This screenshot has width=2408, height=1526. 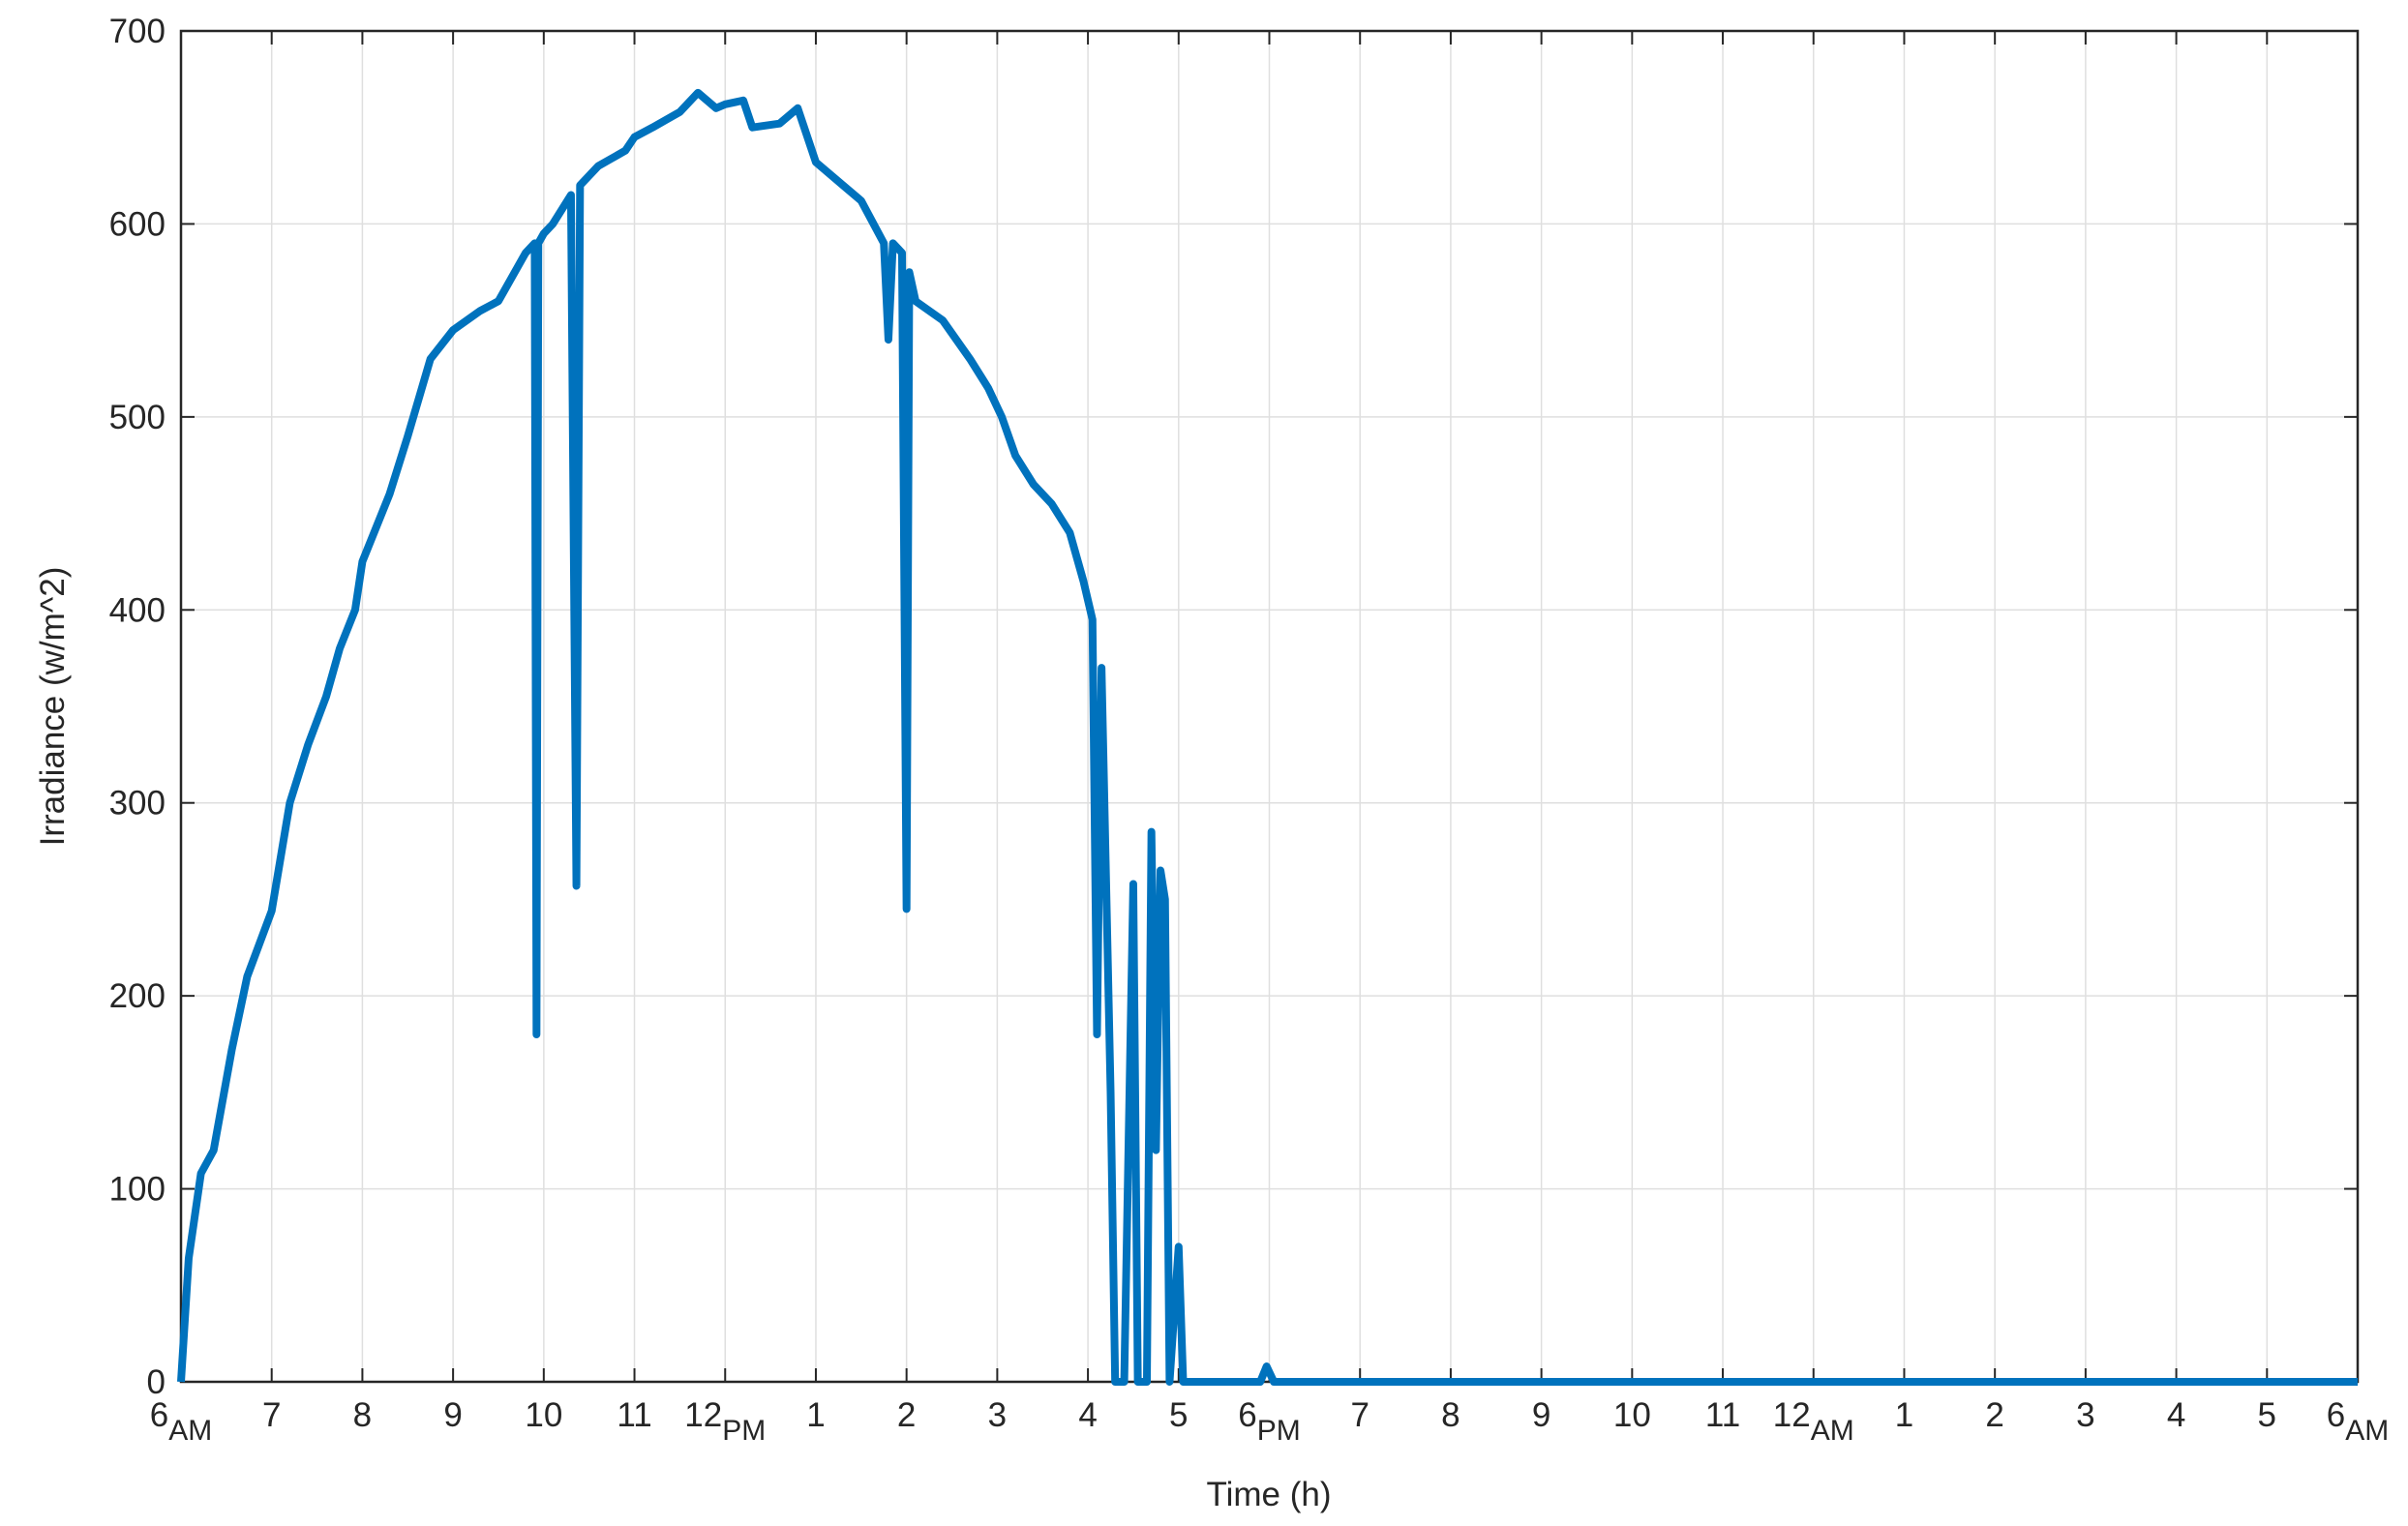 I want to click on y-tick-label: 700, so click(x=137, y=31).